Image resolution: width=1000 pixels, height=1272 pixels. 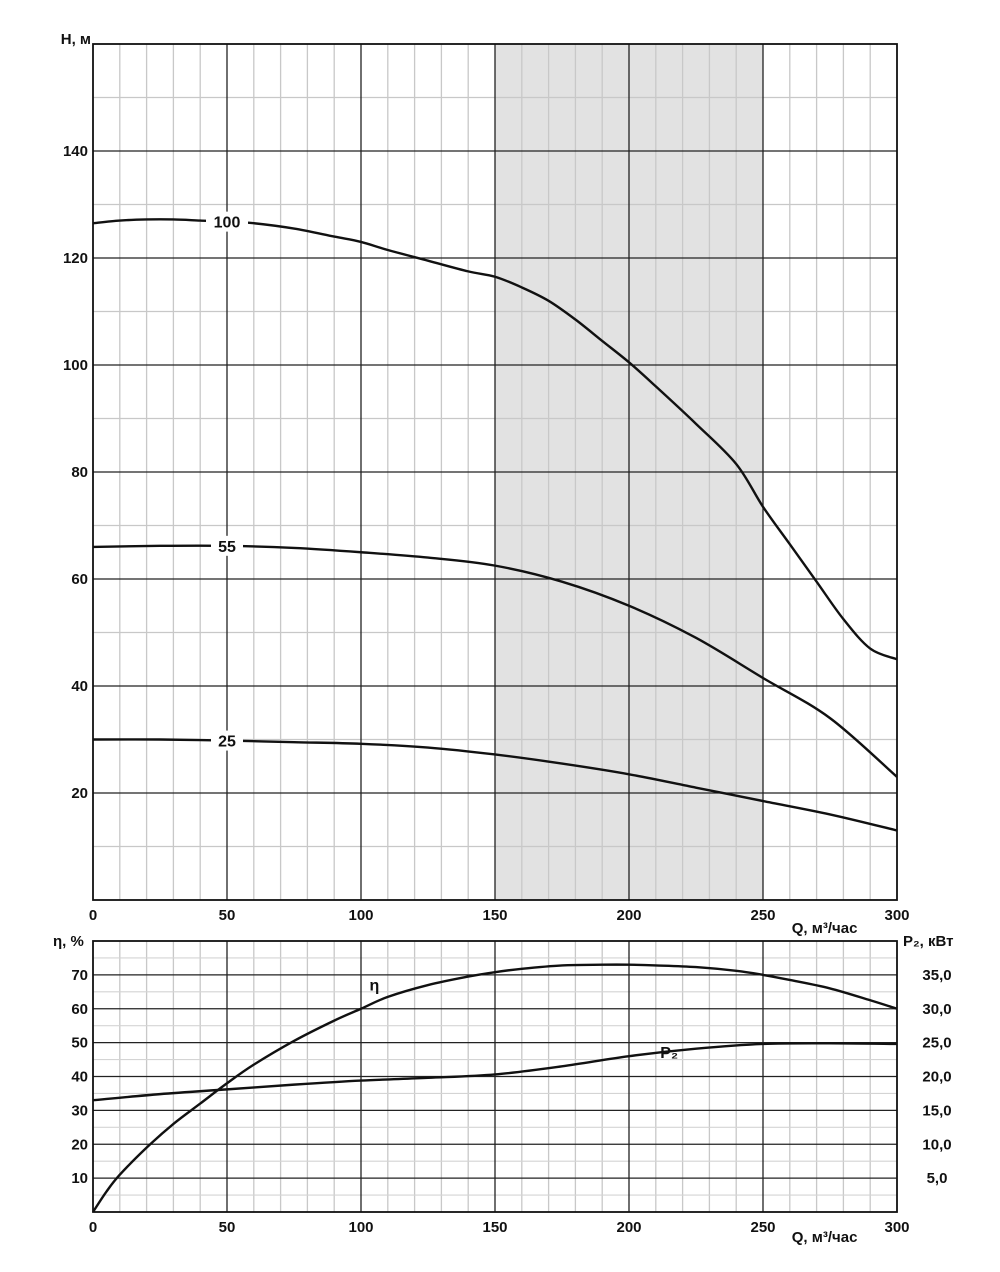 What do you see at coordinates (495, 1072) in the screenshot?
I see `curve-power` at bounding box center [495, 1072].